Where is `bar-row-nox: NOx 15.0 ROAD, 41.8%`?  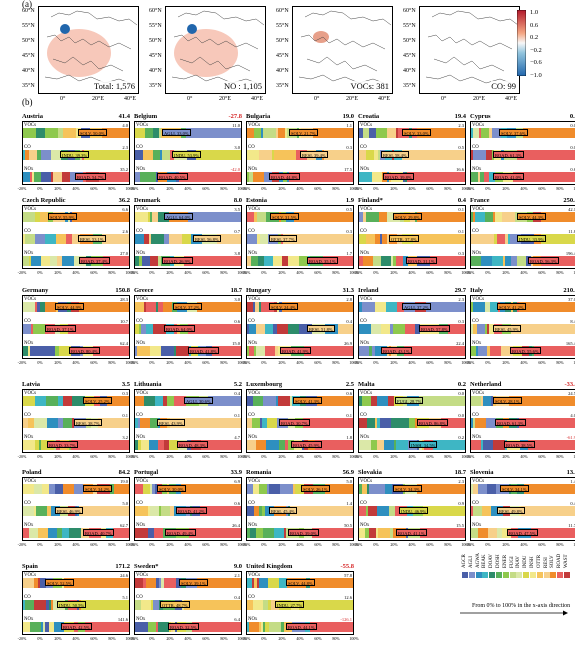 bar-row-nox: NOx 15.0 ROAD, 41.8% is located at coordinates (188, 348).